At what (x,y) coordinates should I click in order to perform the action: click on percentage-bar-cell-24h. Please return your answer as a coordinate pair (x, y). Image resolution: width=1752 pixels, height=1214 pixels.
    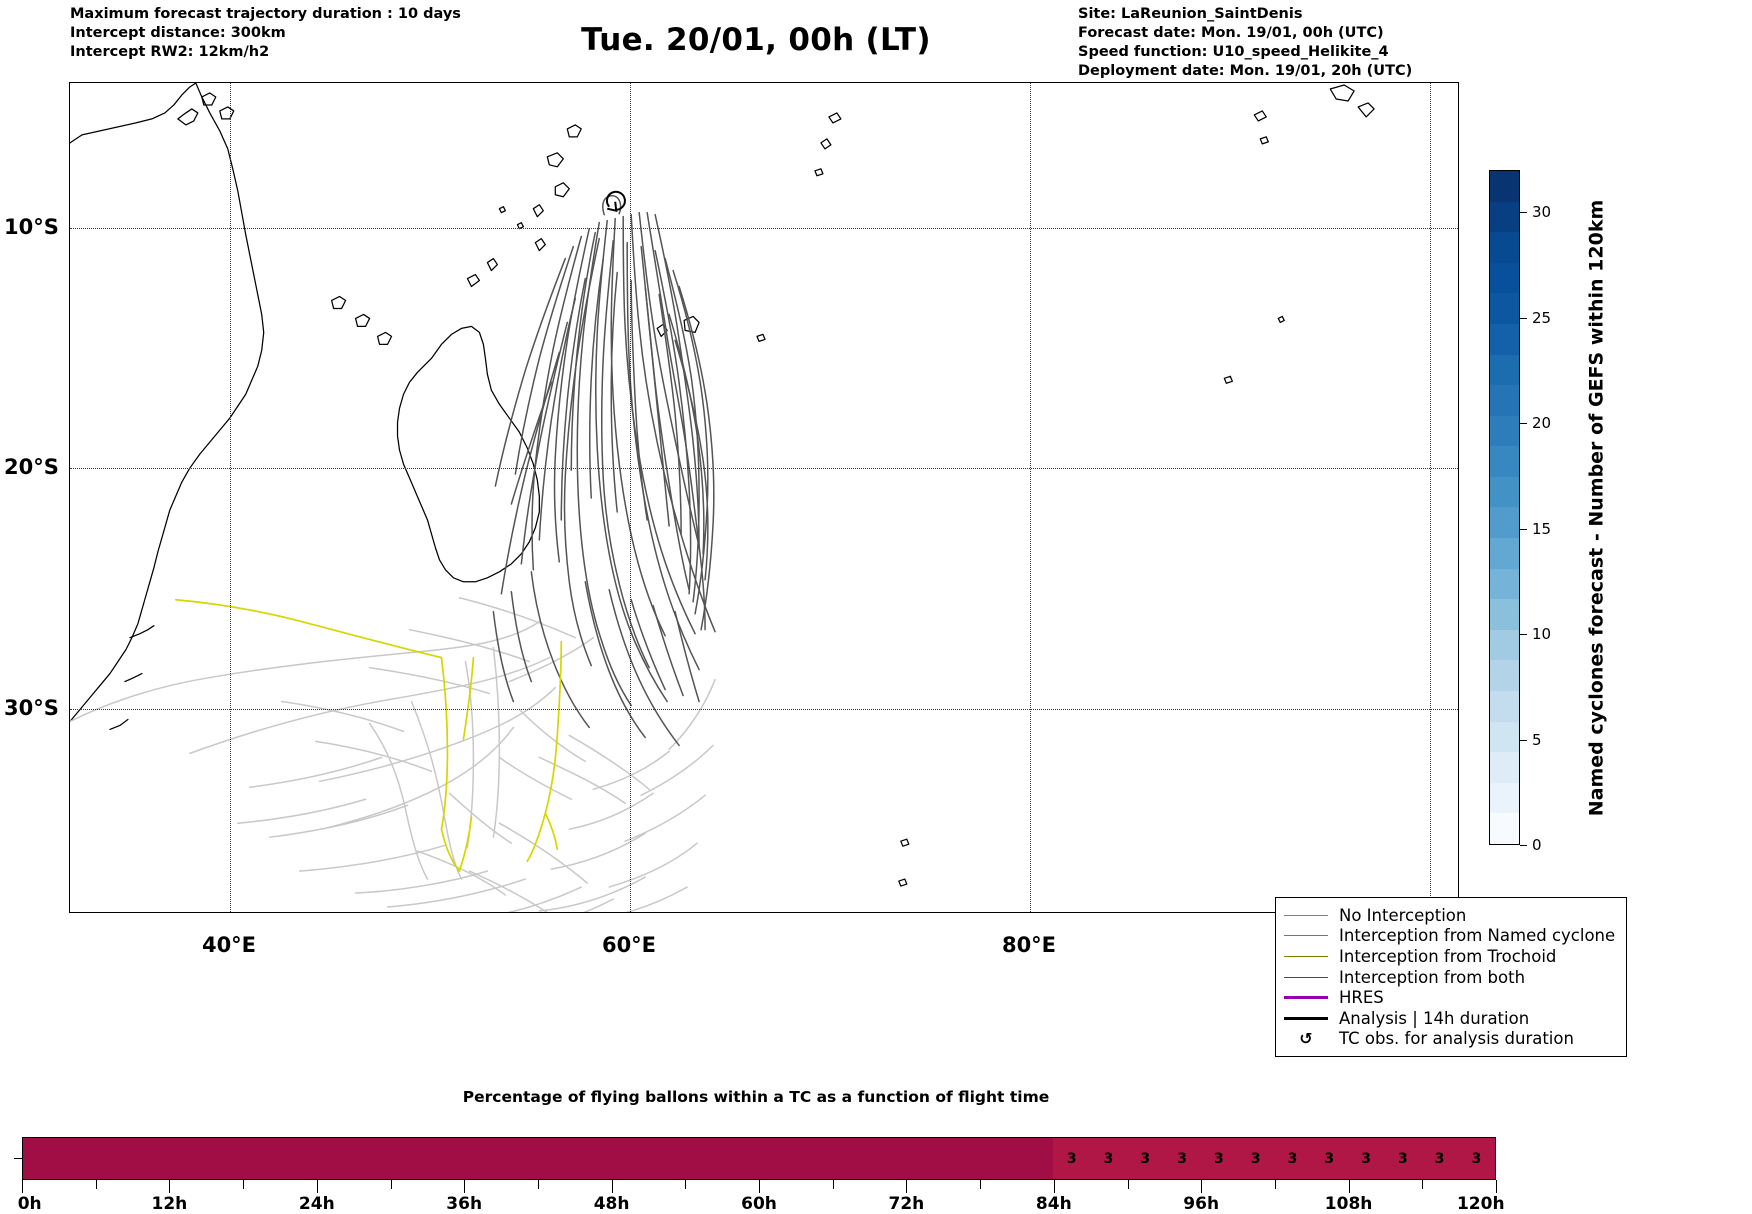
    Looking at the image, I should click on (336, 1158).